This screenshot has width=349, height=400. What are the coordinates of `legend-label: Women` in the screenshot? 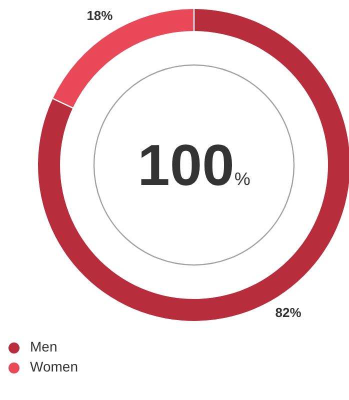 It's located at (54, 366).